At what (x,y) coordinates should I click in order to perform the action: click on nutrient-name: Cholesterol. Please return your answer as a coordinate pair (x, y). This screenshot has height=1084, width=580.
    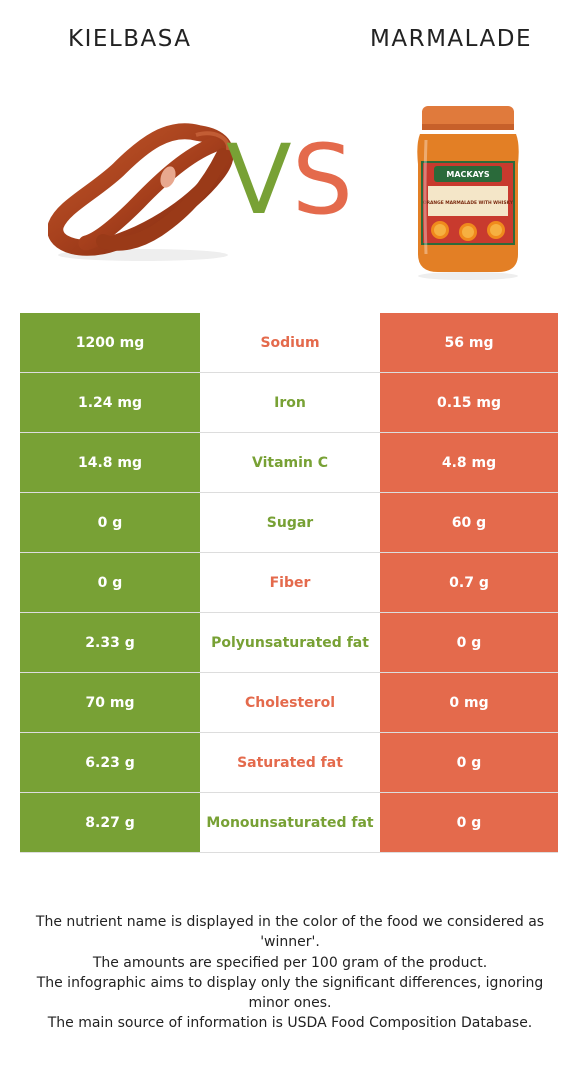
    Looking at the image, I should click on (290, 702).